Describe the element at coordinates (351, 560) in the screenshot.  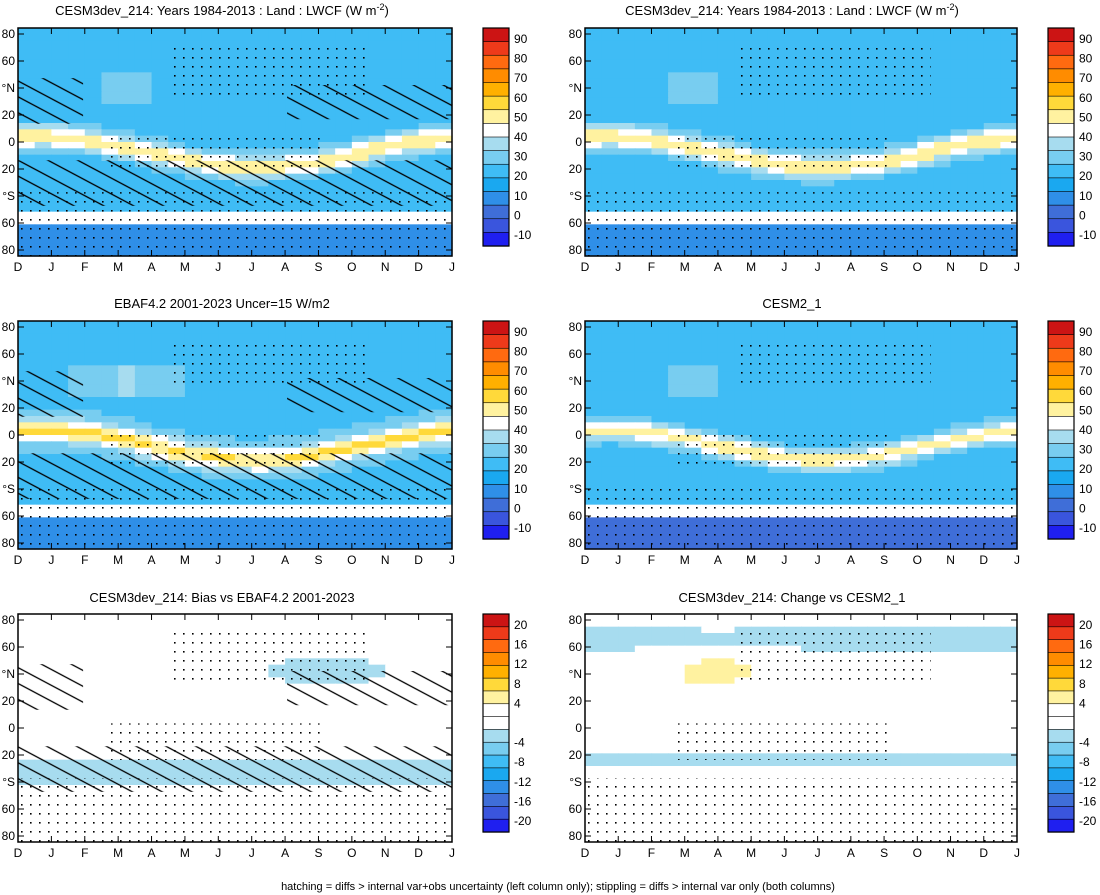
I see `x-tick-label: O` at that location.